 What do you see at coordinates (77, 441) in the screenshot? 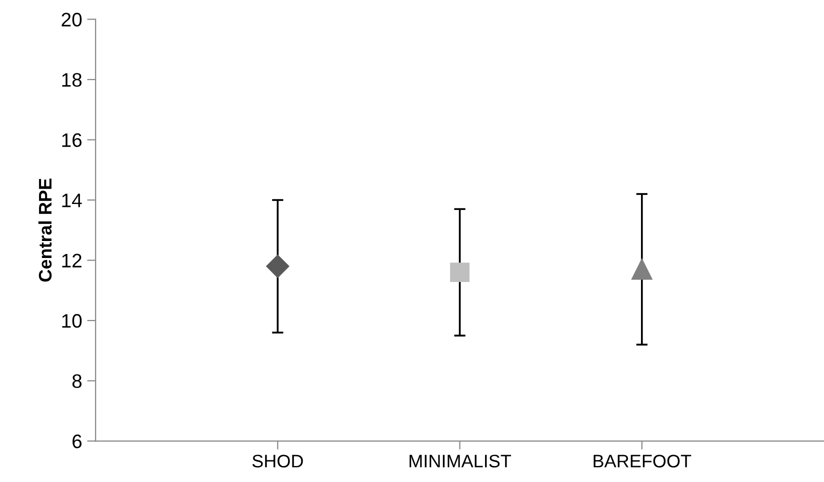
I see `y-tick-label: 6` at bounding box center [77, 441].